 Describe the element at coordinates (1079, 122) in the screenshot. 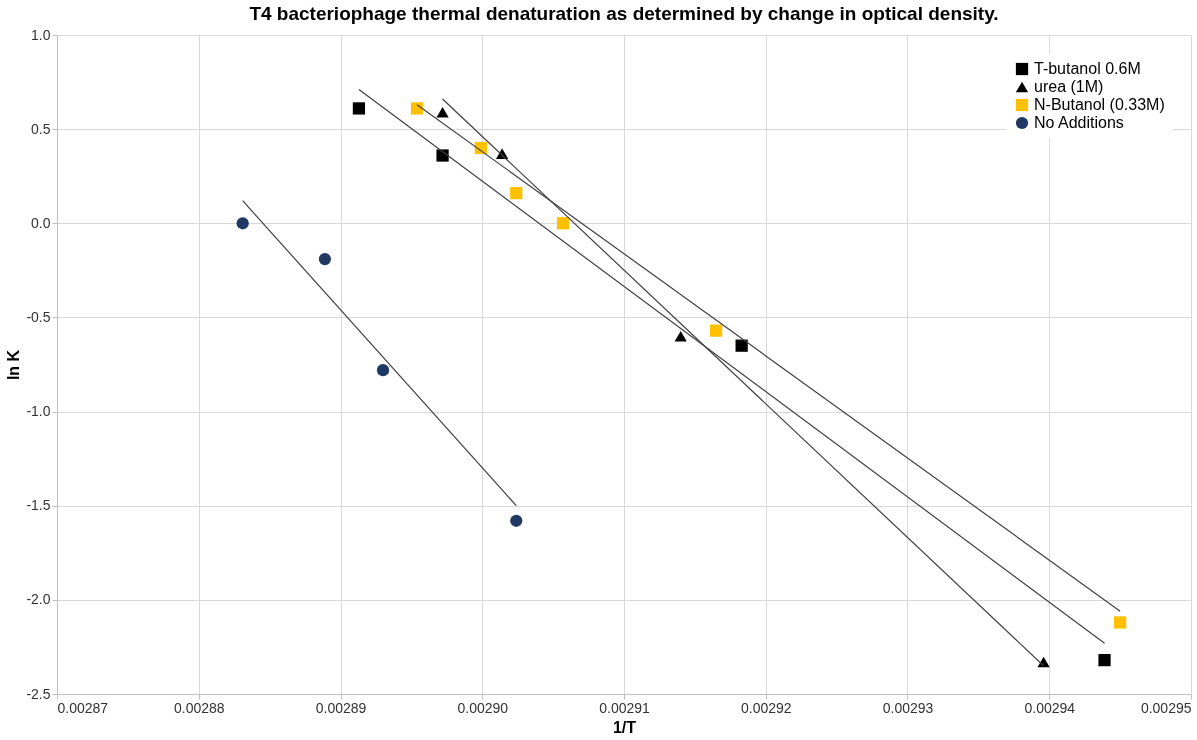

I see `legend-label: No Additions` at that location.